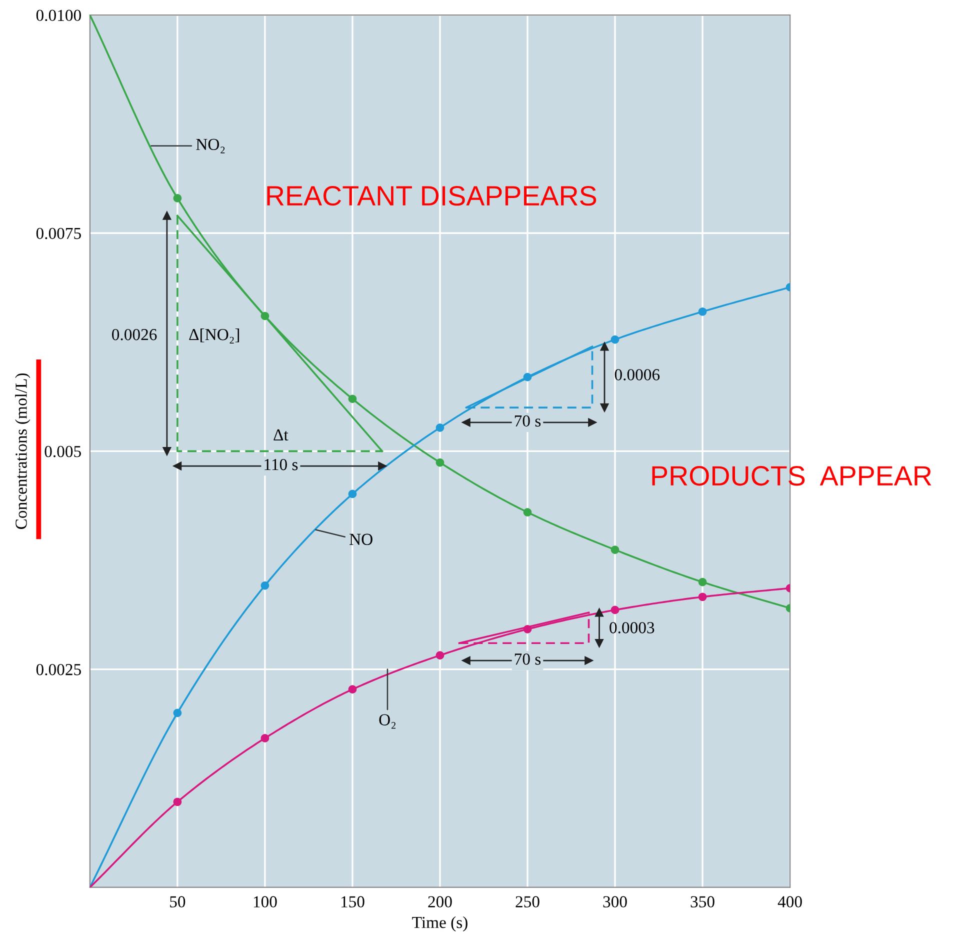  What do you see at coordinates (440, 902) in the screenshot?
I see `x-tick-label: 200` at bounding box center [440, 902].